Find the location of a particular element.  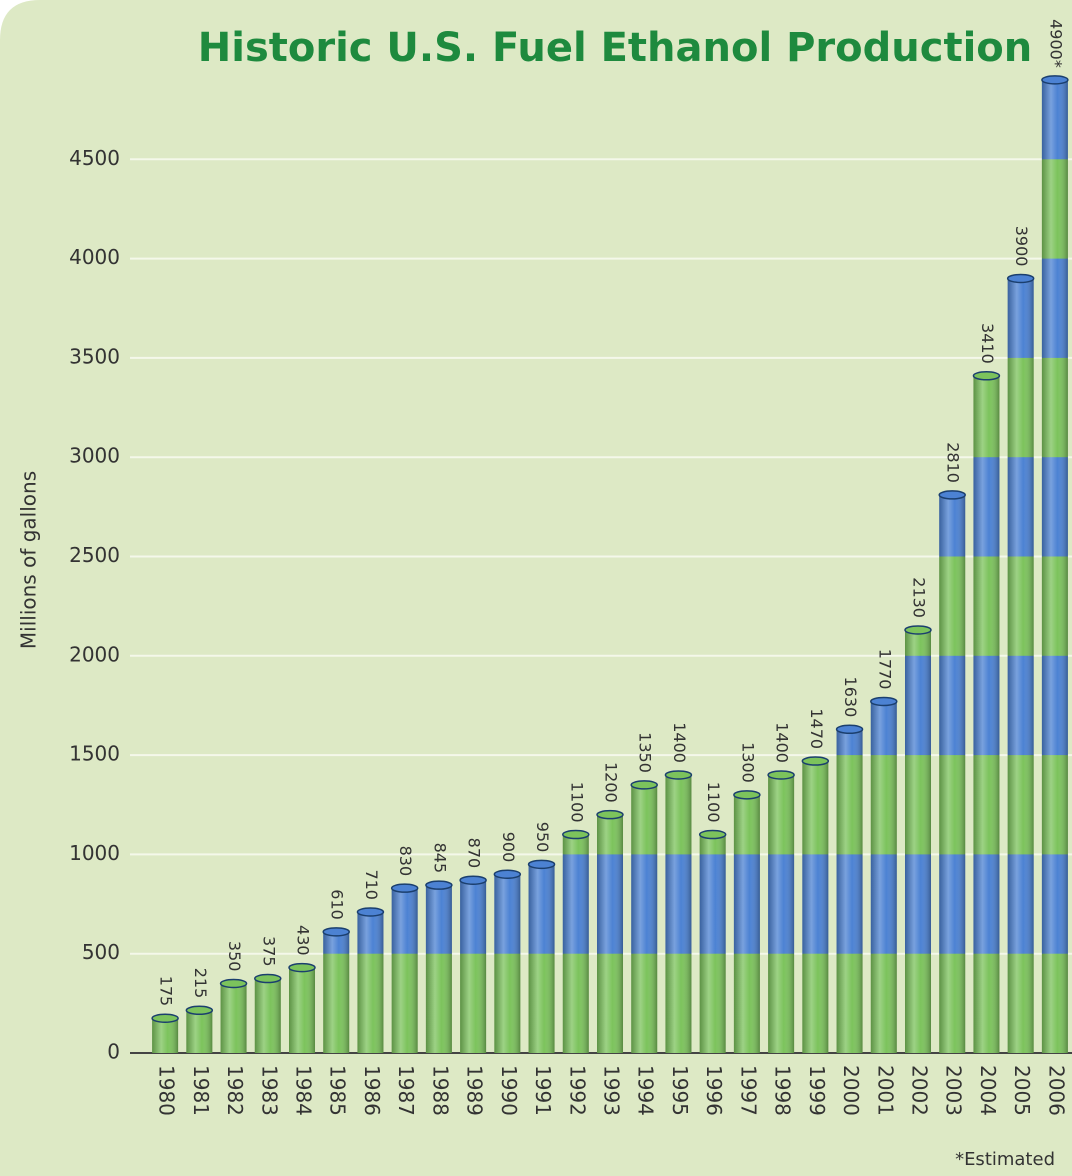

y-tick-label: 2500 is located at coordinates (94, 555).